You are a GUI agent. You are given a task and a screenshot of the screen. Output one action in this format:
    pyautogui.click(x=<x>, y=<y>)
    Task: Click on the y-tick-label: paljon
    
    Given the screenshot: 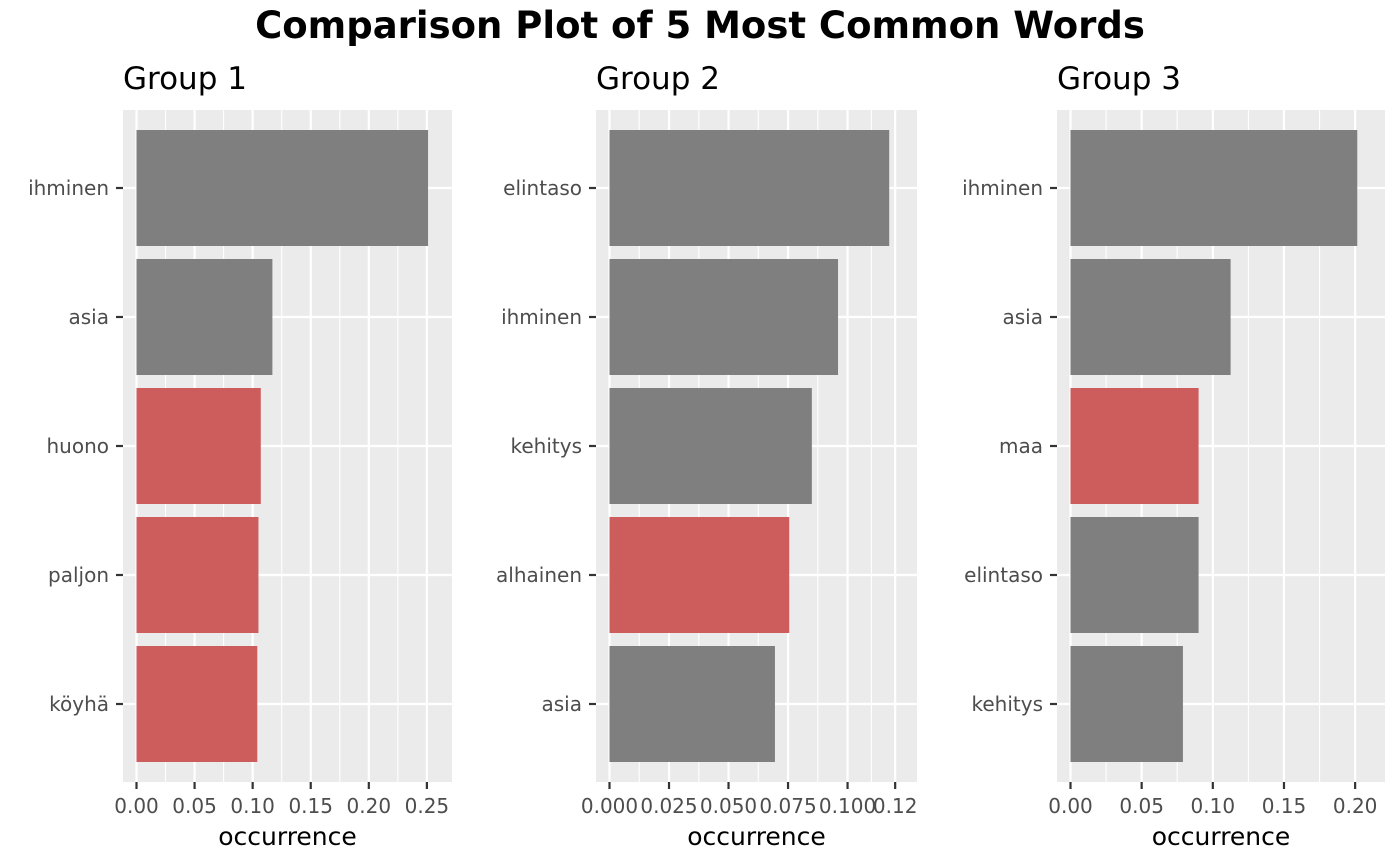 What is the action you would take?
    pyautogui.click(x=78, y=575)
    